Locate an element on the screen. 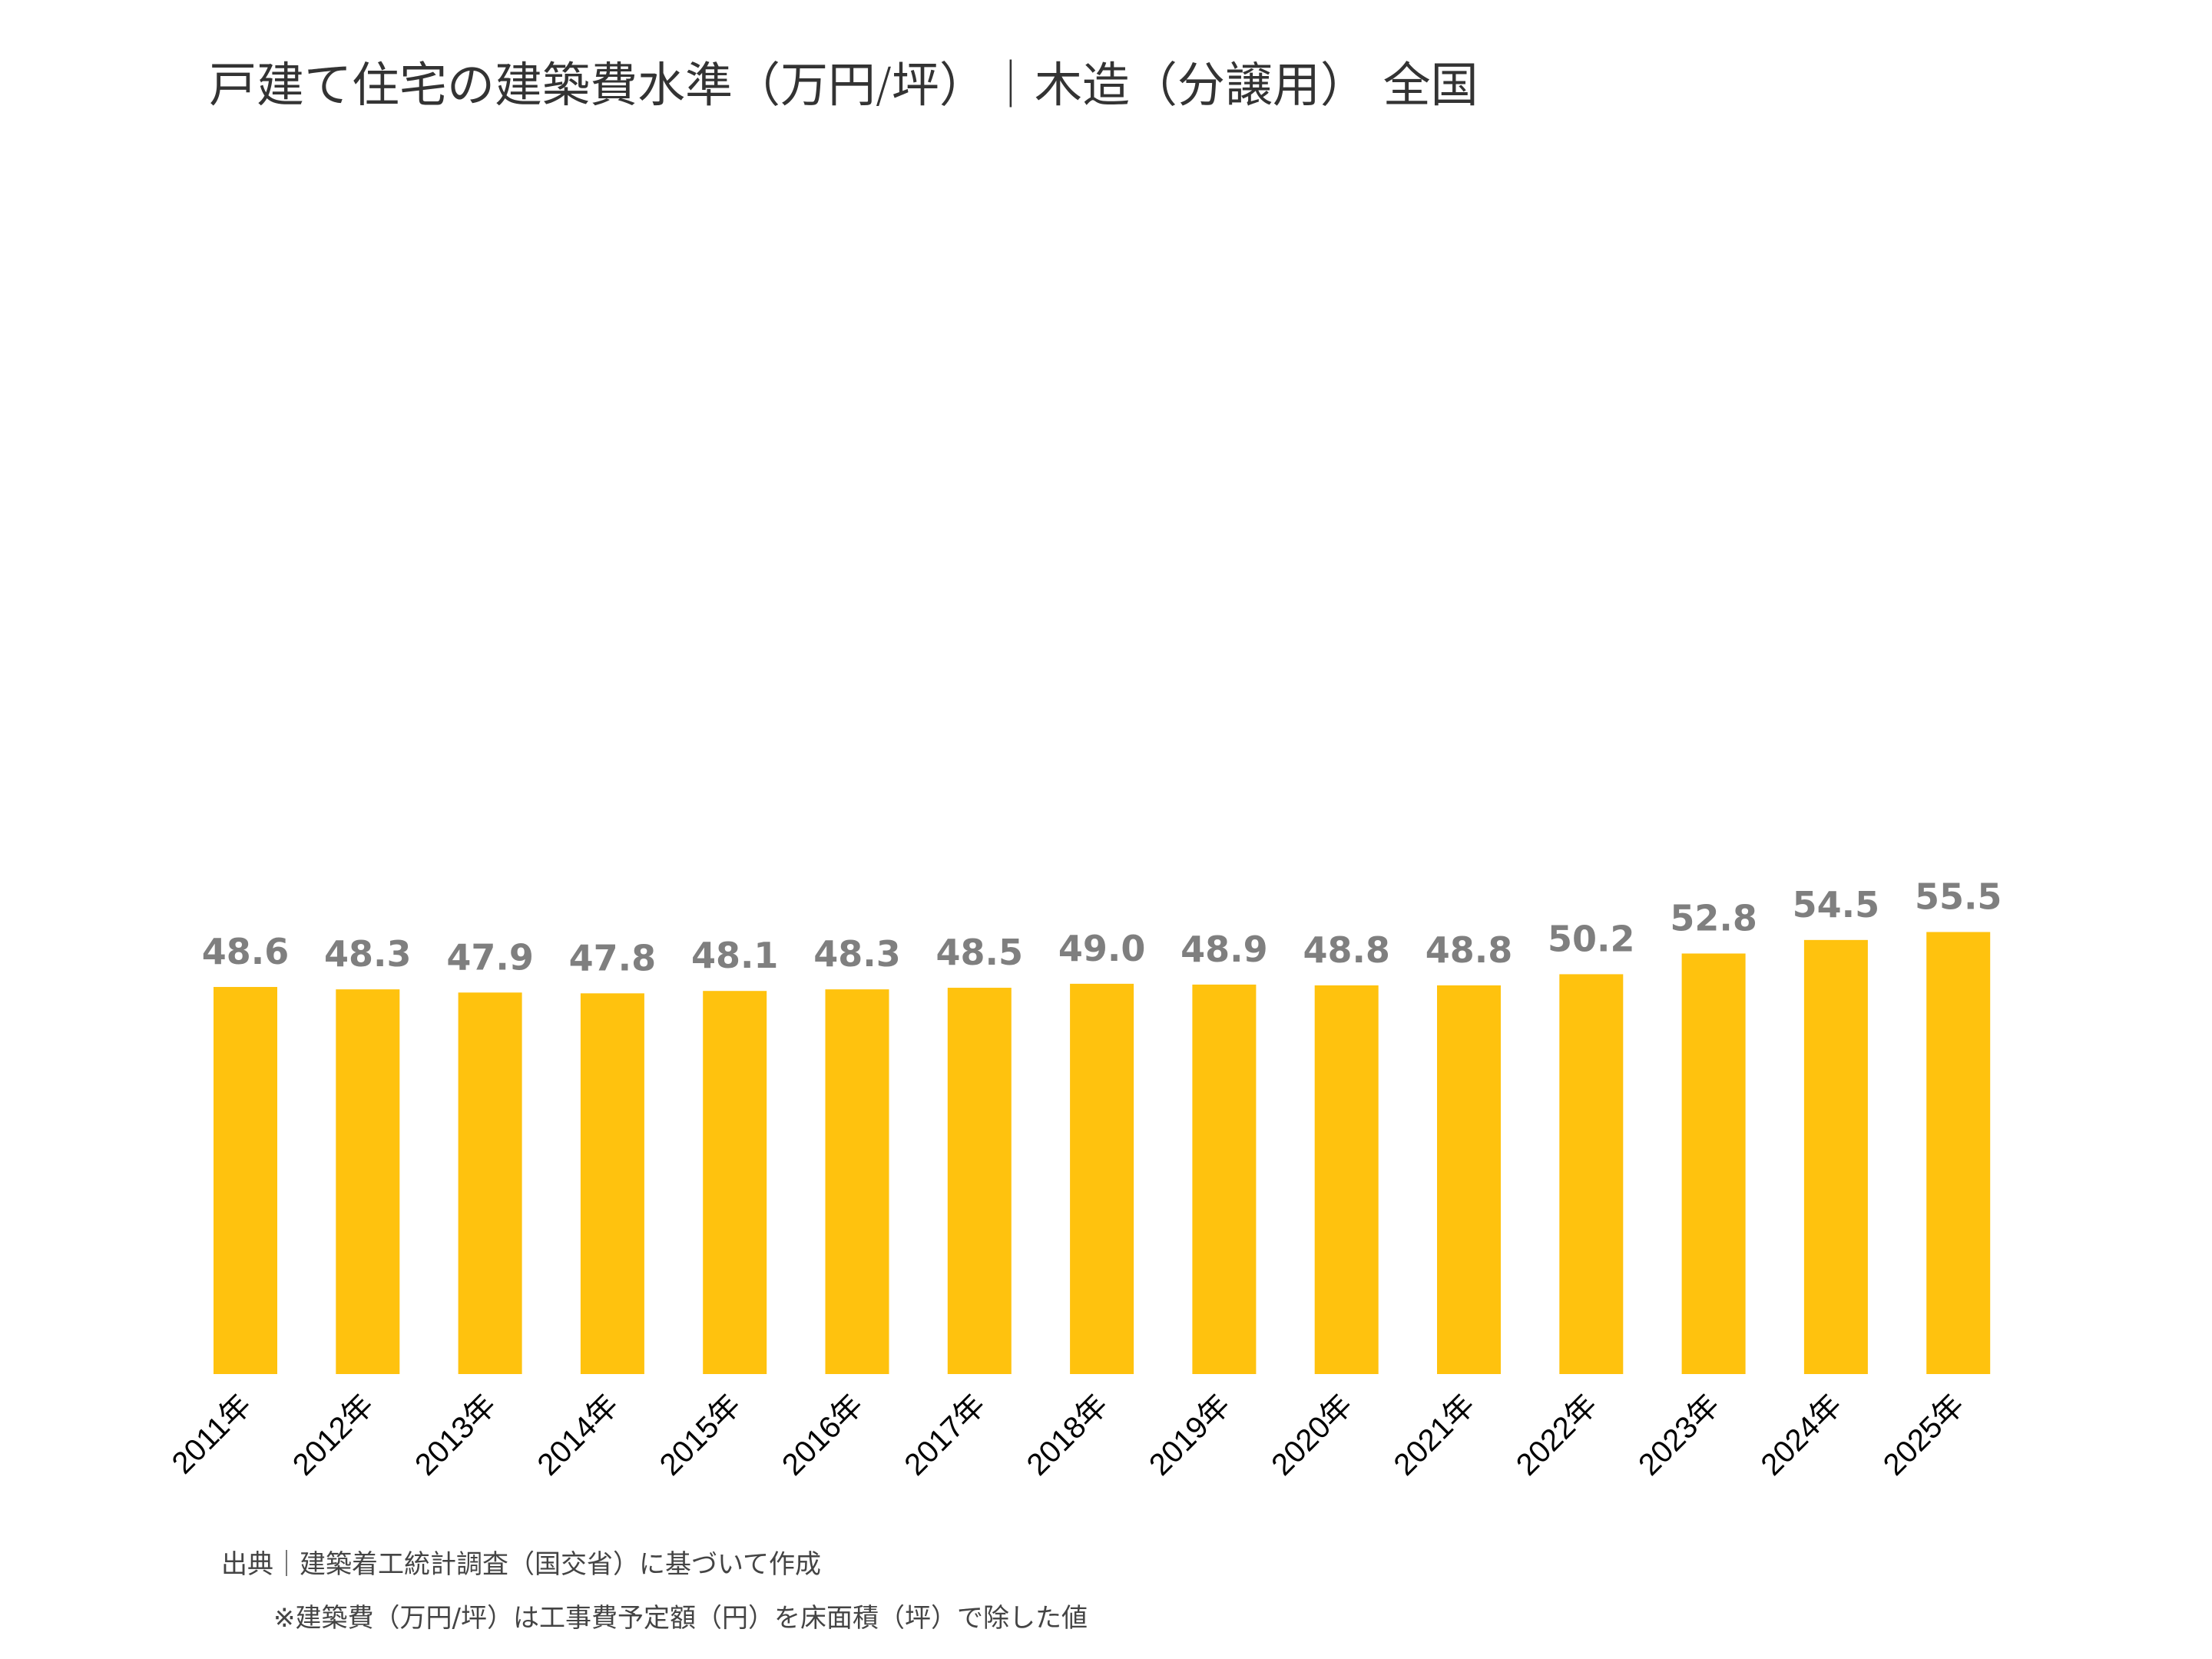 The height and width of the screenshot is (1659, 2212). x-tick-label: 2014年 is located at coordinates (577, 1435).